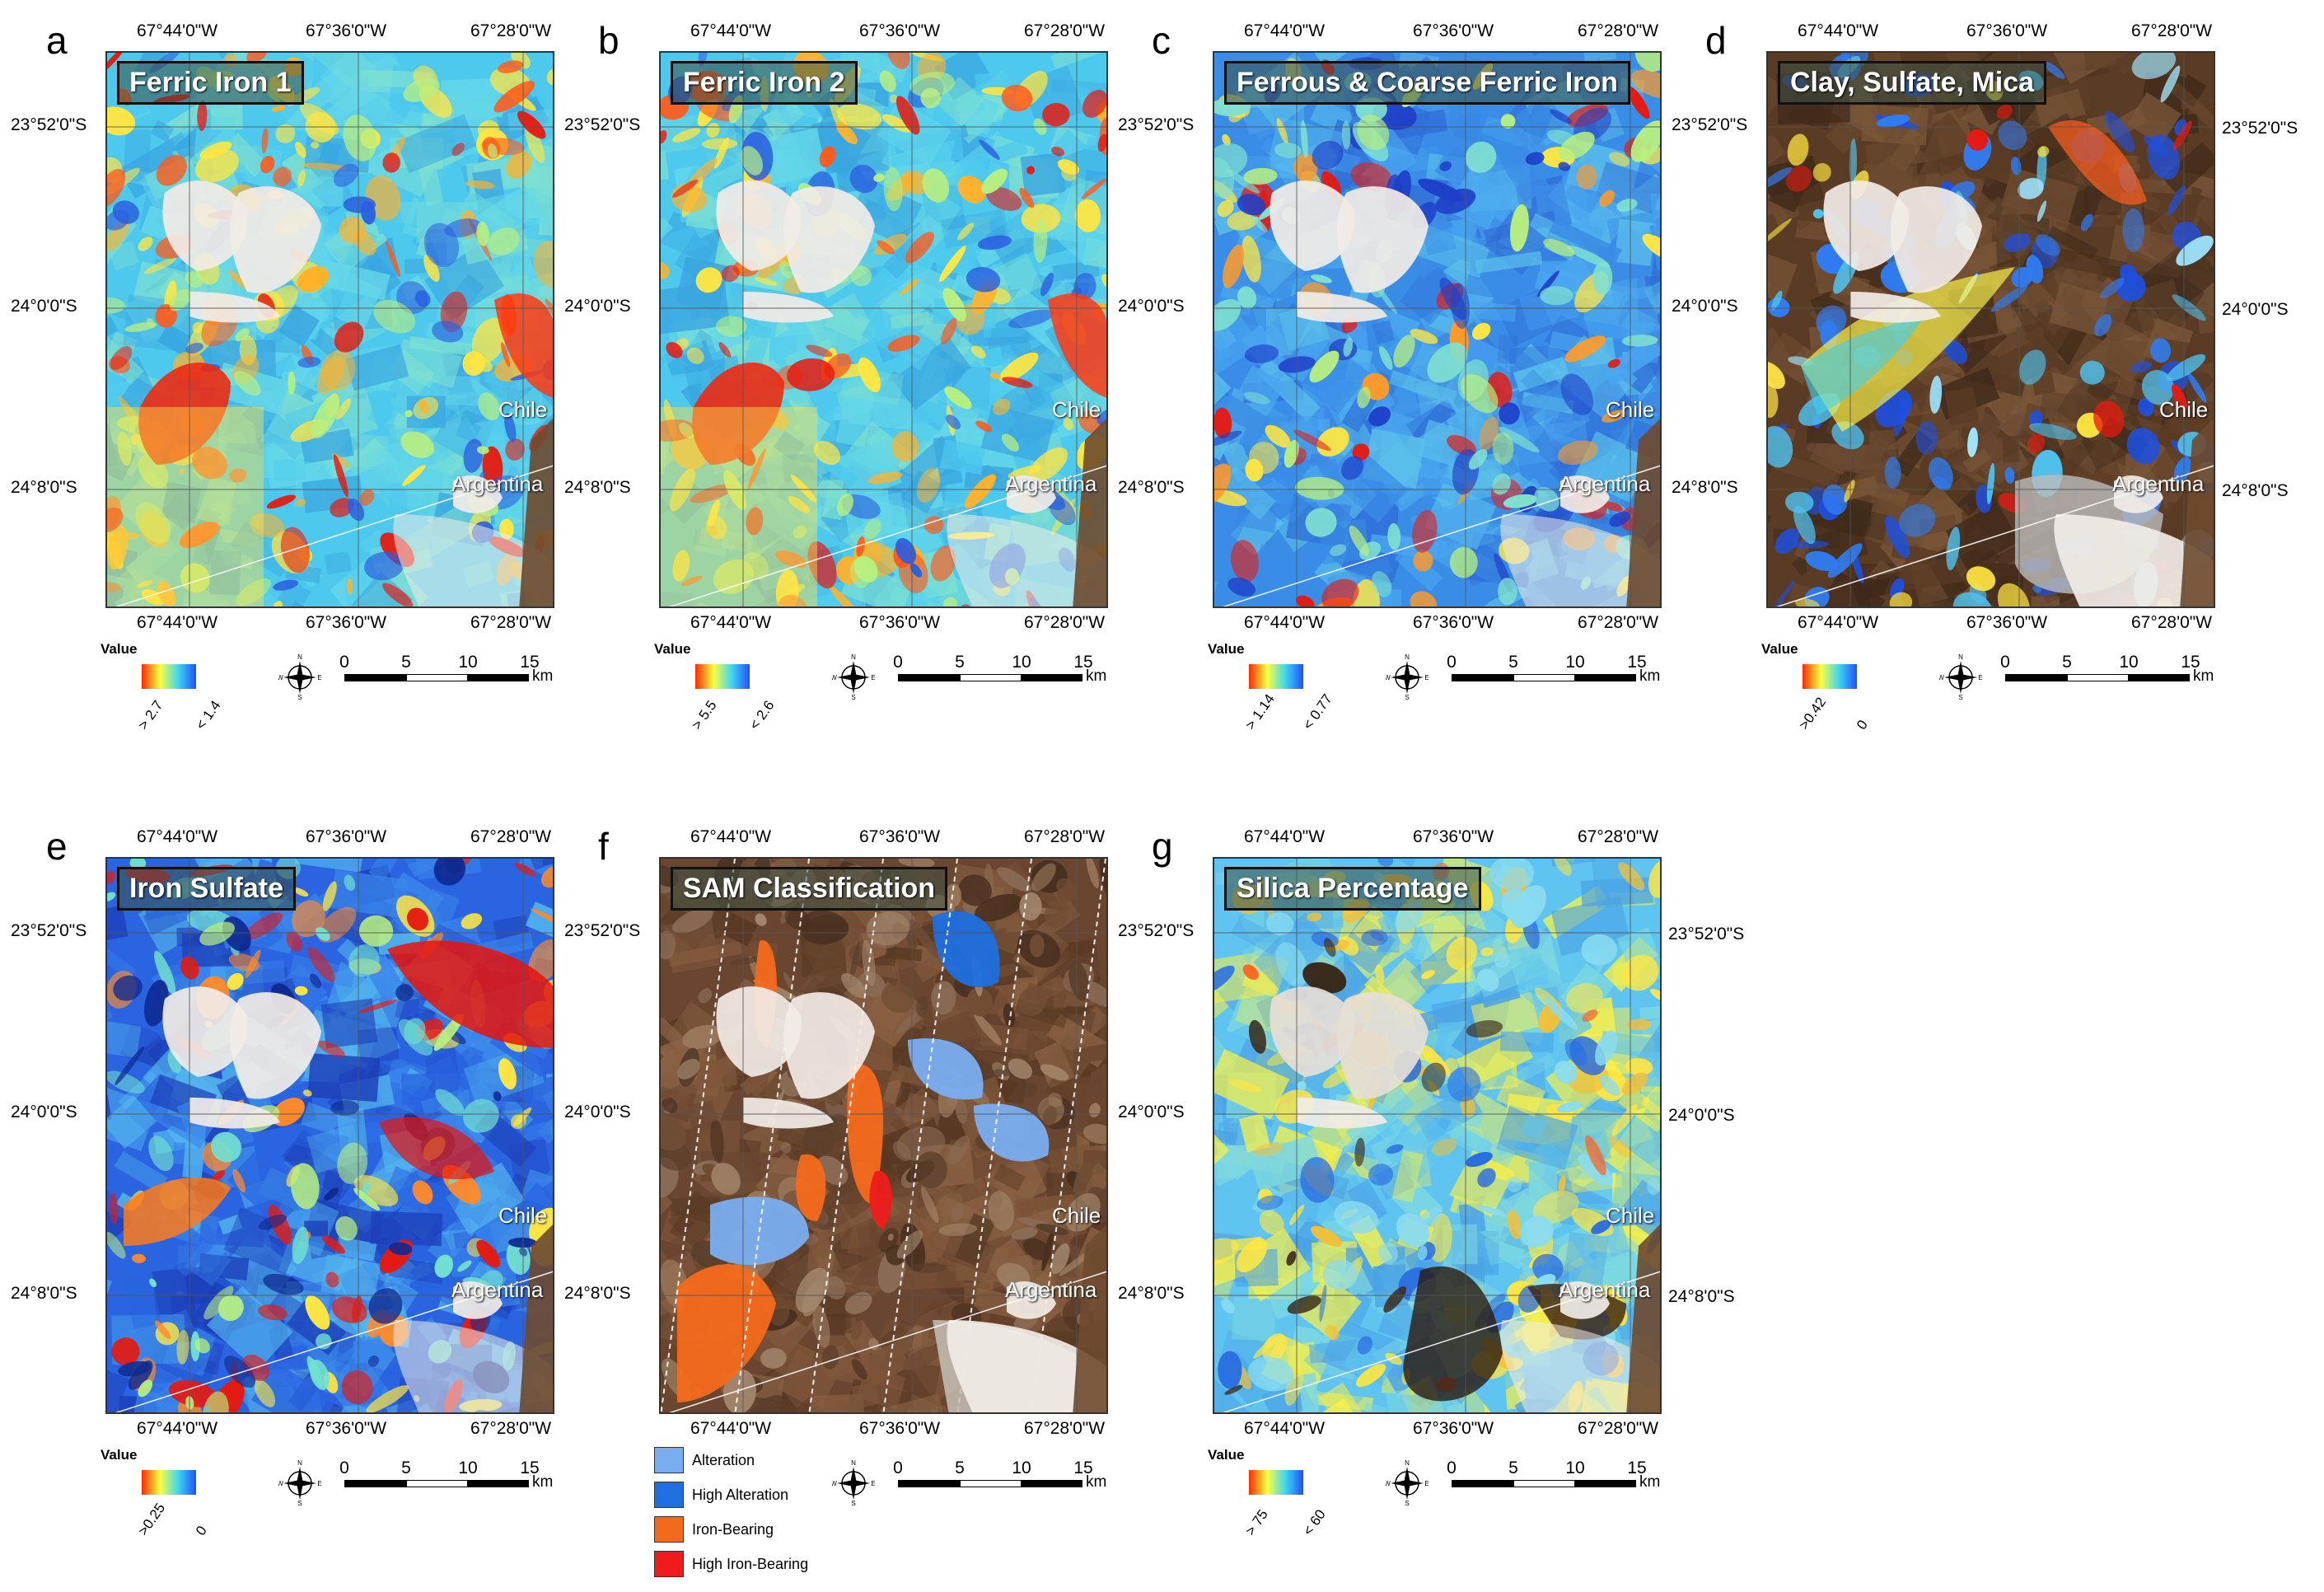 This screenshot has height=1592, width=2324. What do you see at coordinates (1701, 1115) in the screenshot?
I see `right-lat-tick: 24°0'0"S` at bounding box center [1701, 1115].